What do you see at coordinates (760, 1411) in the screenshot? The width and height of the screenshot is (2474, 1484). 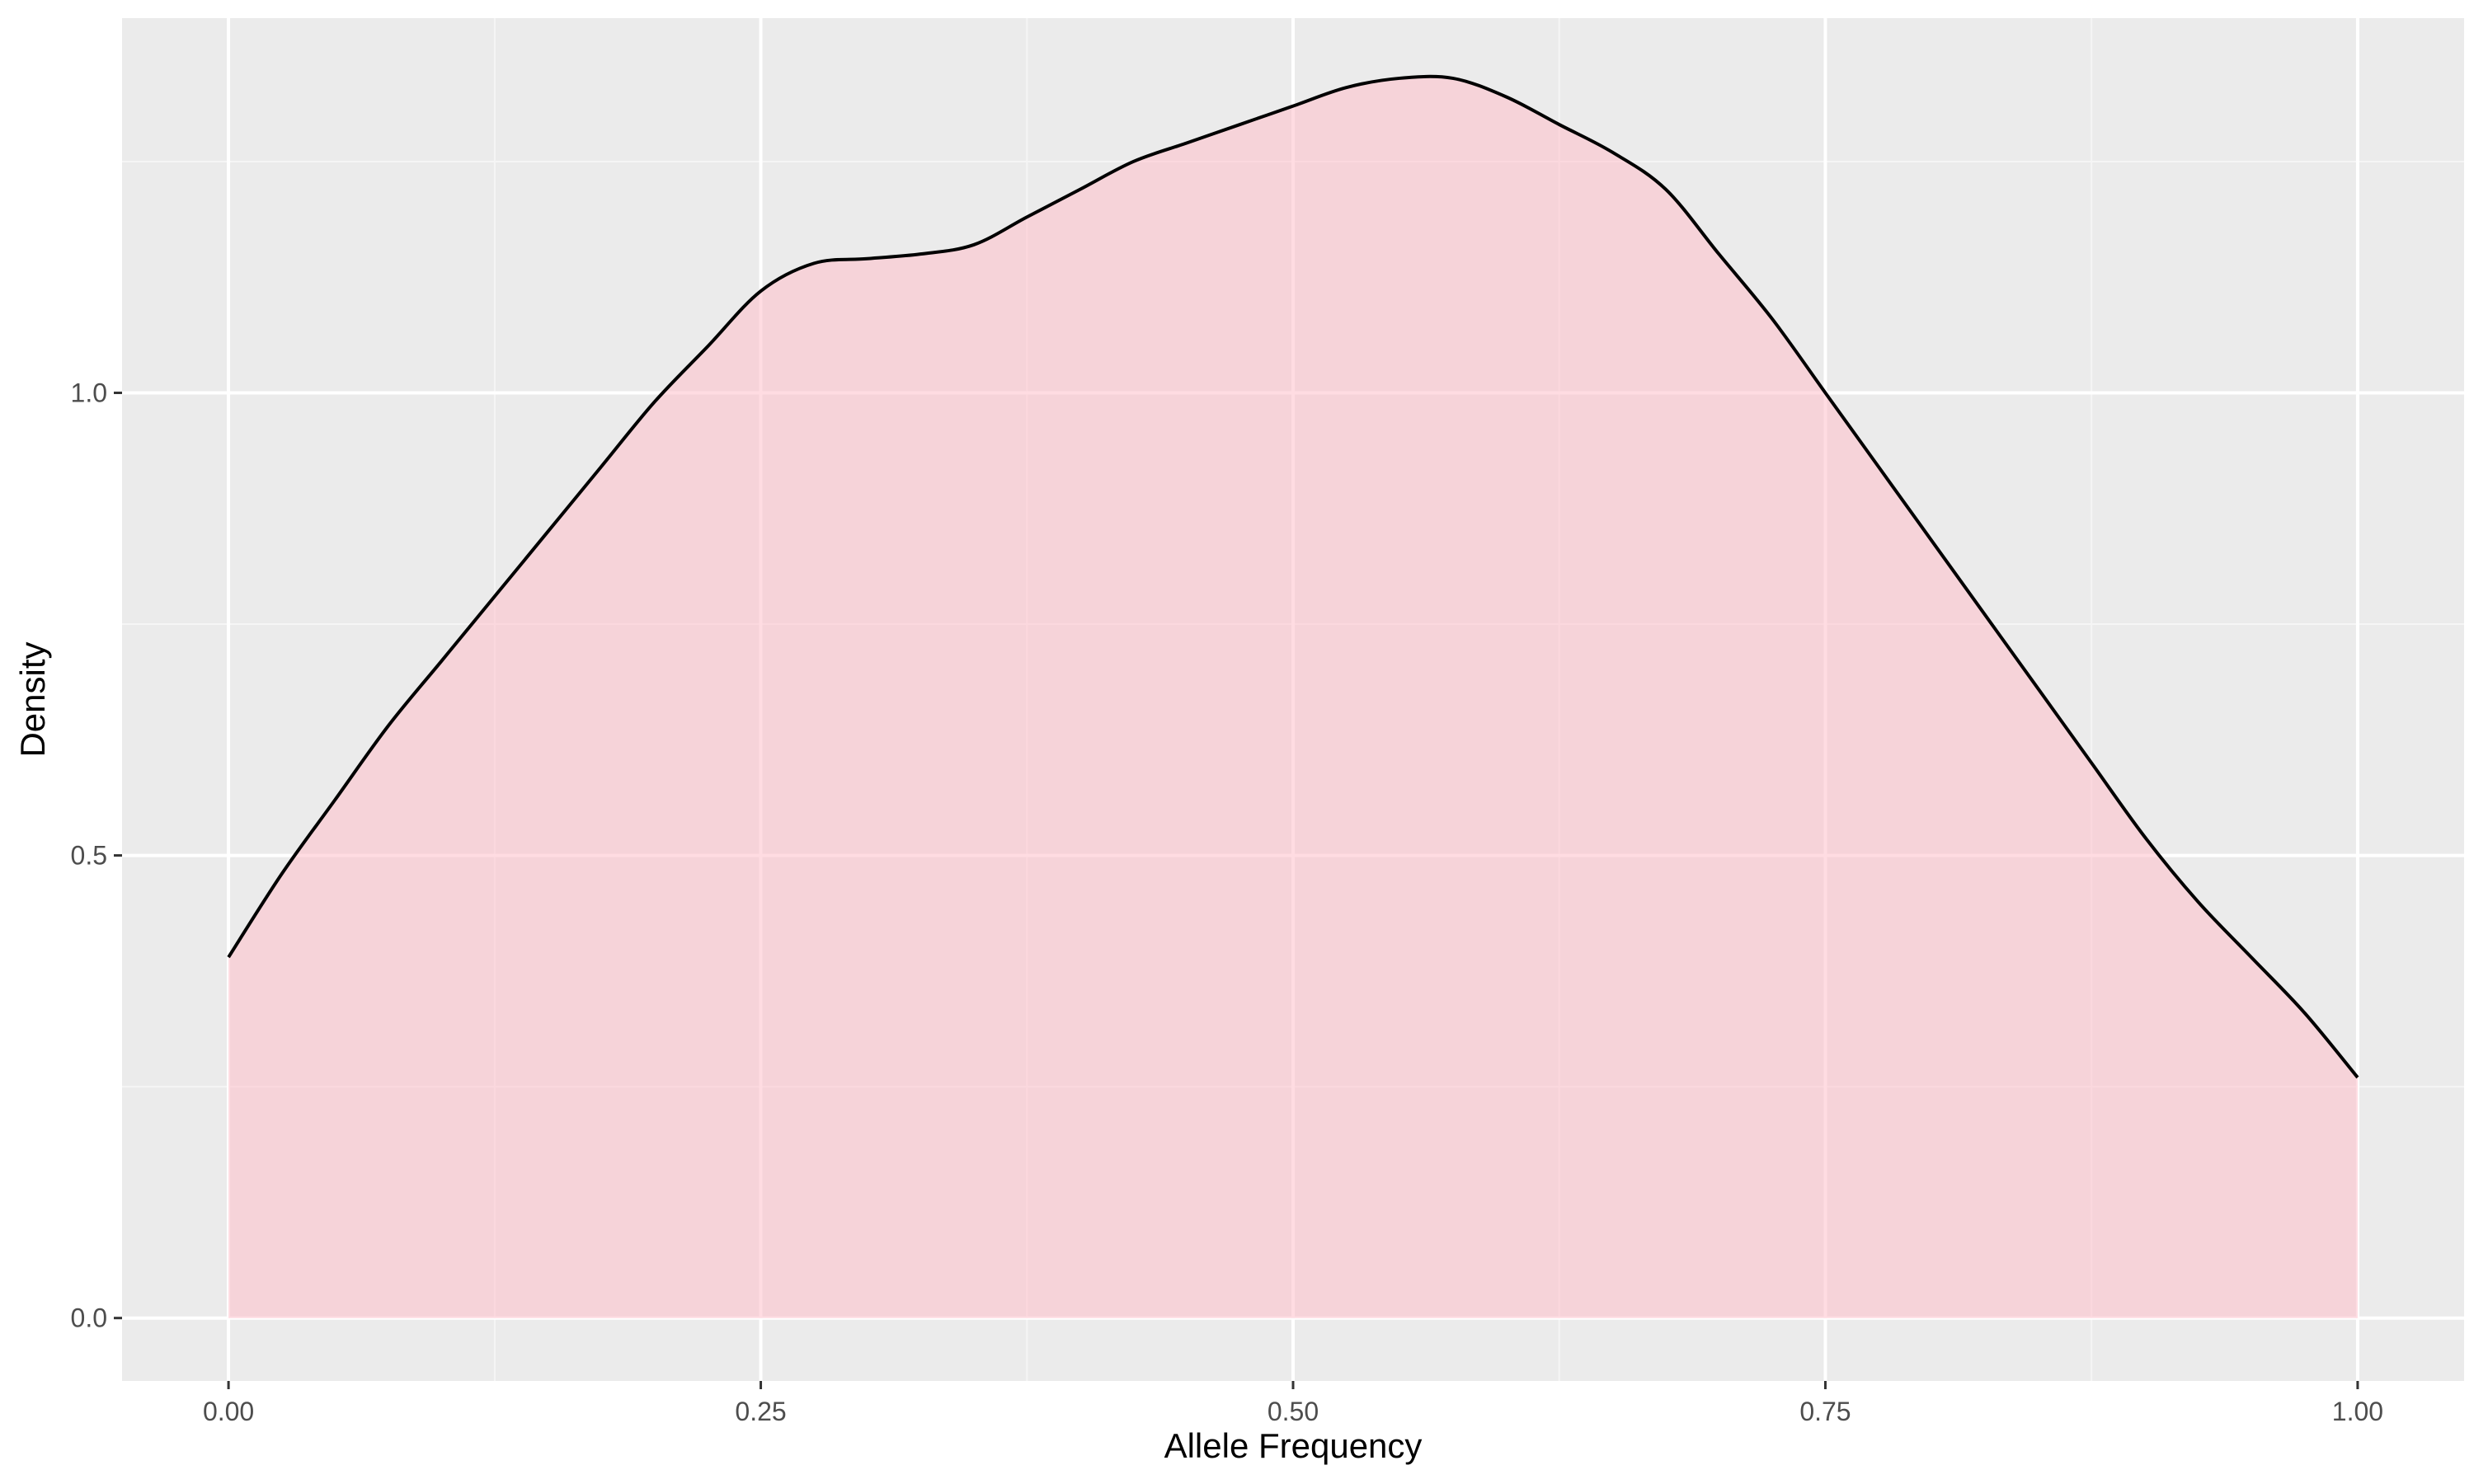 I see `x-tick-label: 0.25` at bounding box center [760, 1411].